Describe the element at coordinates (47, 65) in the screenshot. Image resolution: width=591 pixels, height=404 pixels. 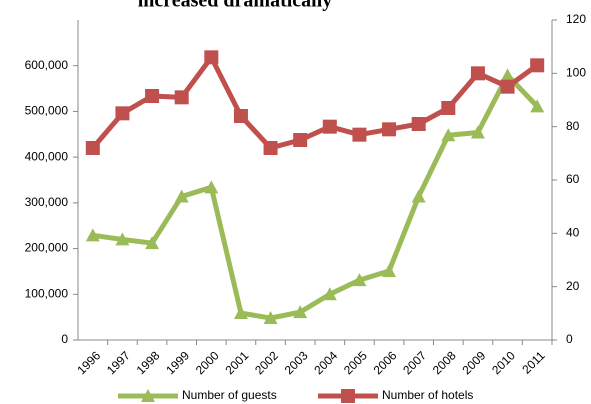
I see `y-tick-label: 600,000` at that location.